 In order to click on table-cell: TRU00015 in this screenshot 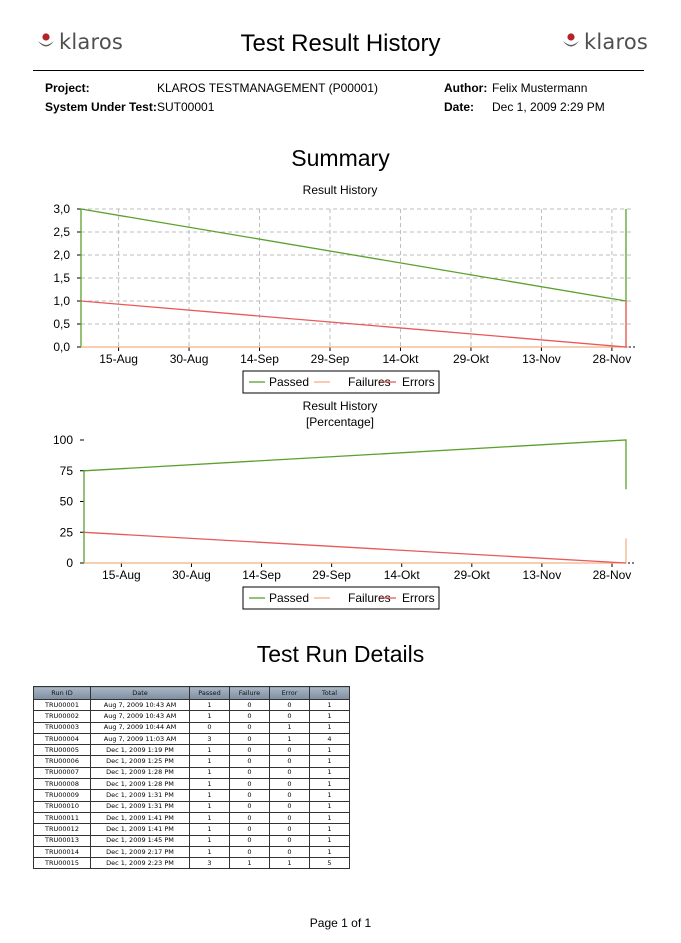, I will do `click(62, 863)`.